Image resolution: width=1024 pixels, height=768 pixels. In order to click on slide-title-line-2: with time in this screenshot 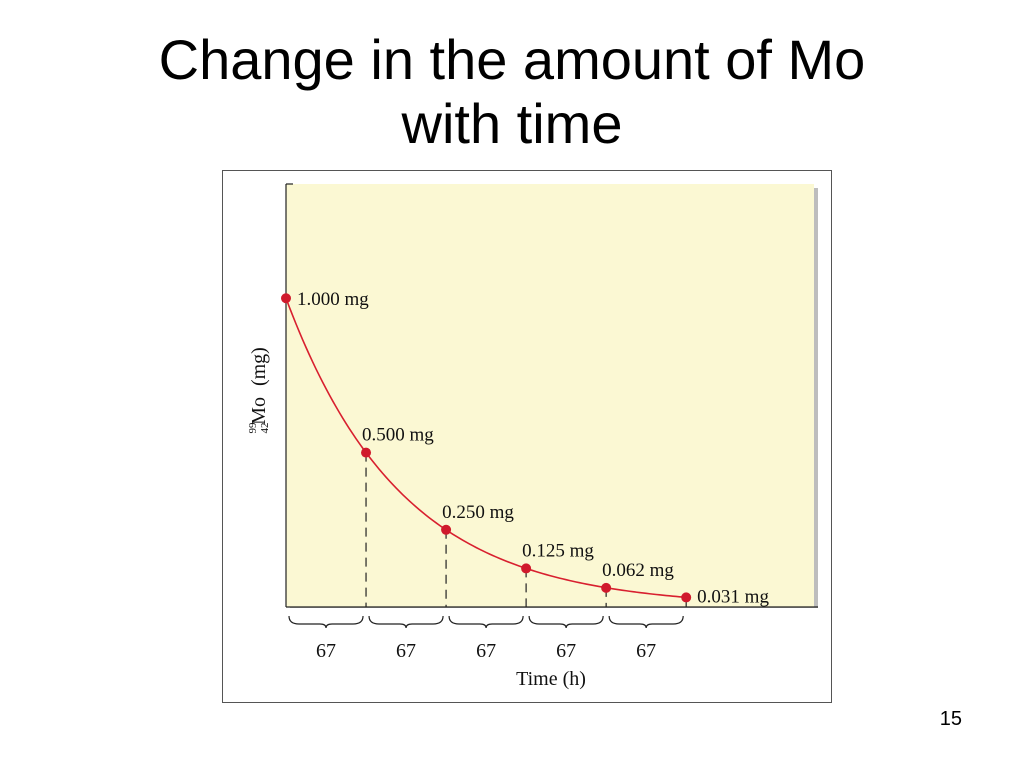, I will do `click(512, 123)`.